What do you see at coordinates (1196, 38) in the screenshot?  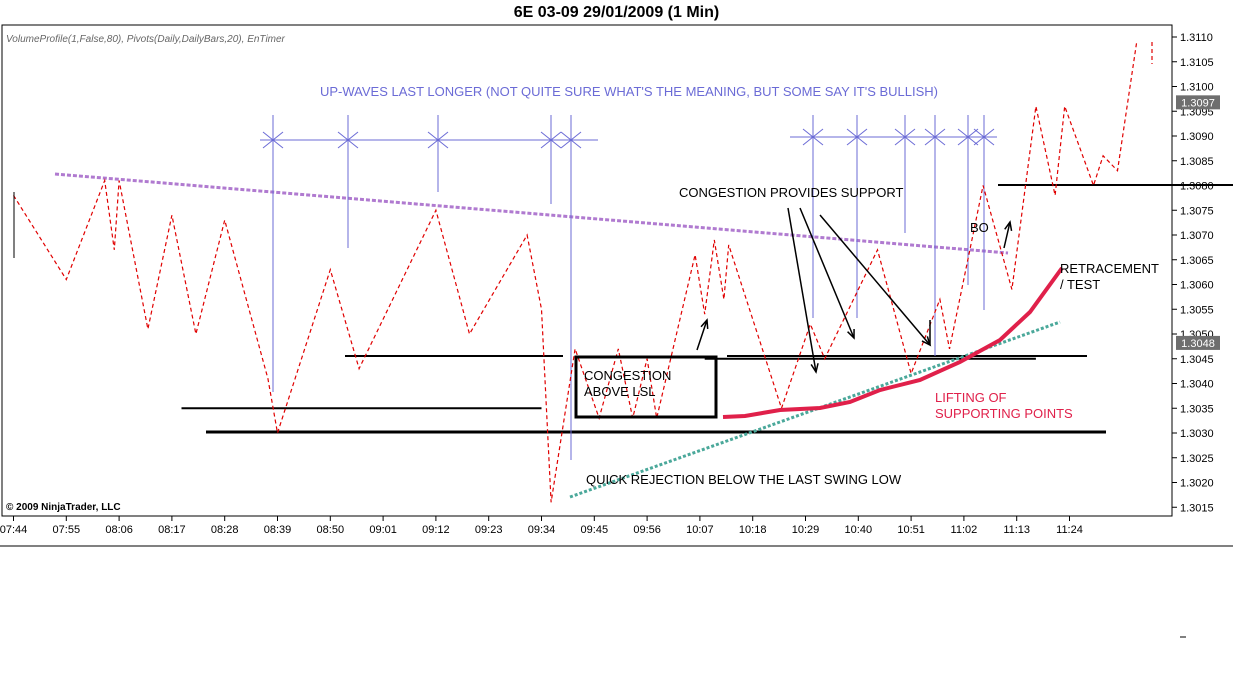 I see `y-tick-label: 1.3110` at bounding box center [1196, 38].